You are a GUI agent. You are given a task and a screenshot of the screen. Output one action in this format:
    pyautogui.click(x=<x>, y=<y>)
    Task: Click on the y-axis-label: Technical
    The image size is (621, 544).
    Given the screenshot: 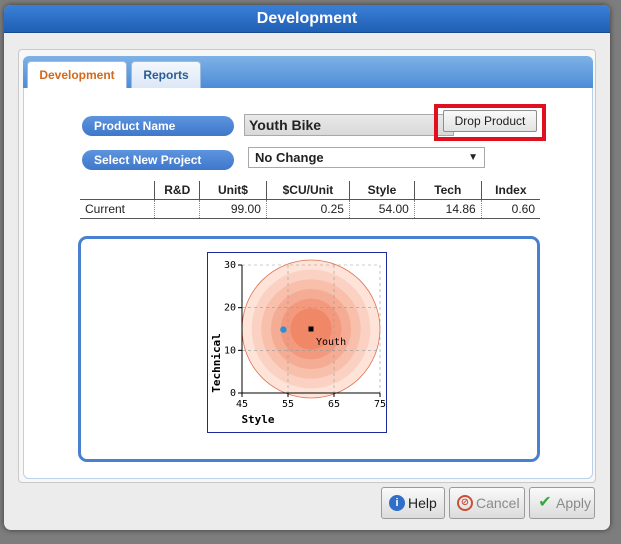 What is the action you would take?
    pyautogui.click(x=216, y=363)
    